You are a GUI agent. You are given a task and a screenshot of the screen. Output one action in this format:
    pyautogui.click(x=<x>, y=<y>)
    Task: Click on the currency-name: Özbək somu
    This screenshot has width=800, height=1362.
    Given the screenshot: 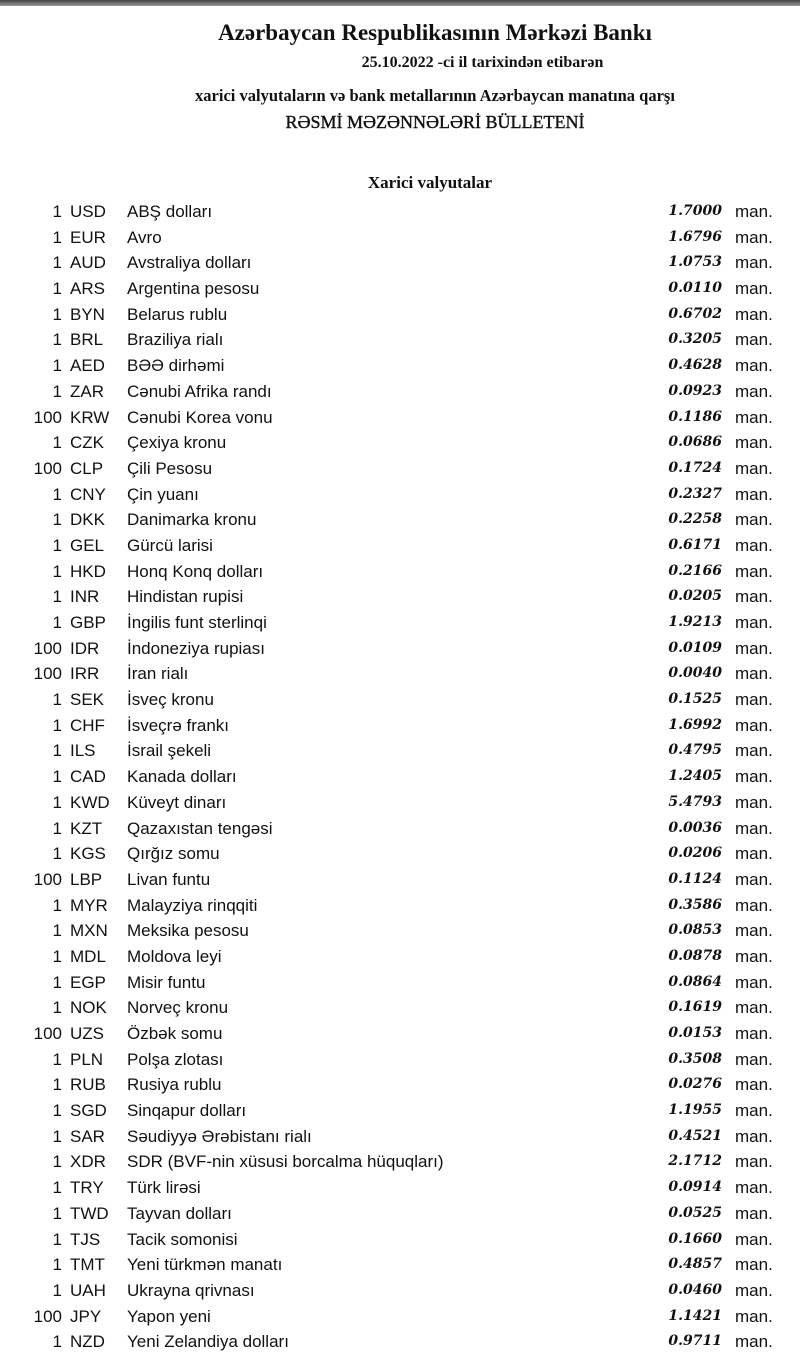 What is the action you would take?
    pyautogui.click(x=175, y=1033)
    